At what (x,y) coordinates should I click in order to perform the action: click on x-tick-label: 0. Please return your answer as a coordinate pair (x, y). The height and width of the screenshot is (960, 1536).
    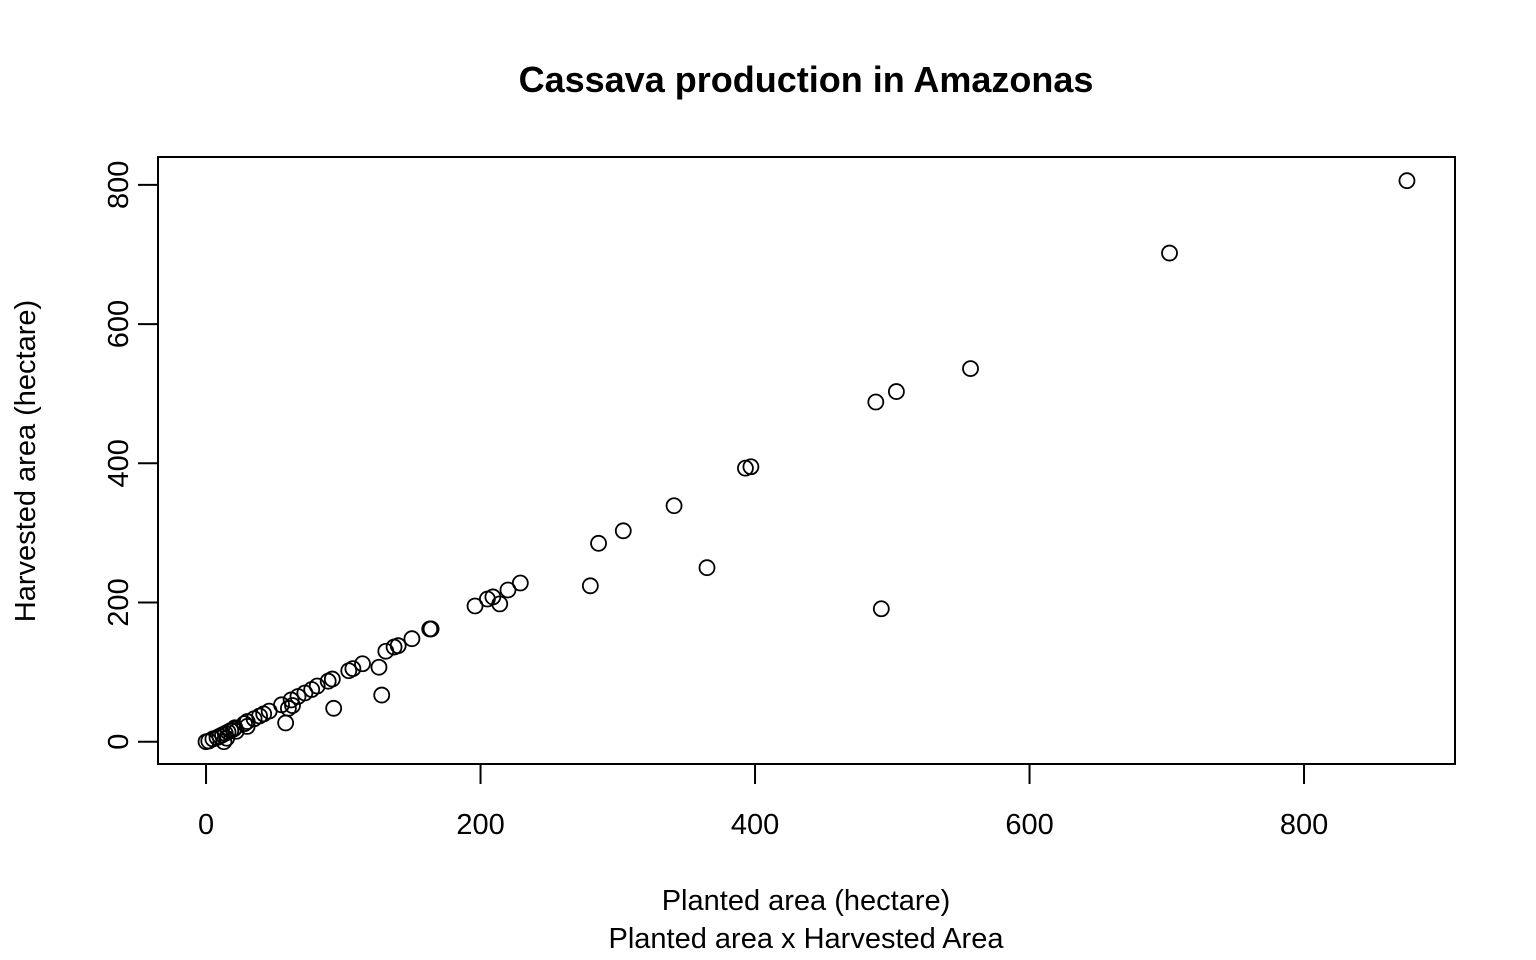
    Looking at the image, I should click on (206, 825).